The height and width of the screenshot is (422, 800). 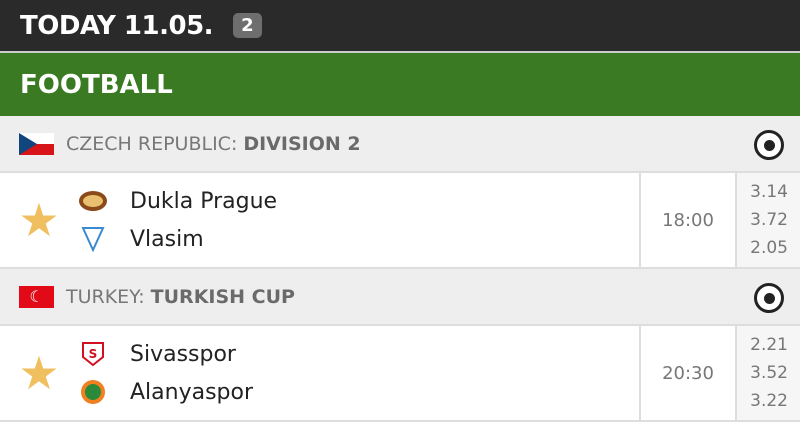 What do you see at coordinates (769, 401) in the screenshot?
I see `odds-away: 3.22` at bounding box center [769, 401].